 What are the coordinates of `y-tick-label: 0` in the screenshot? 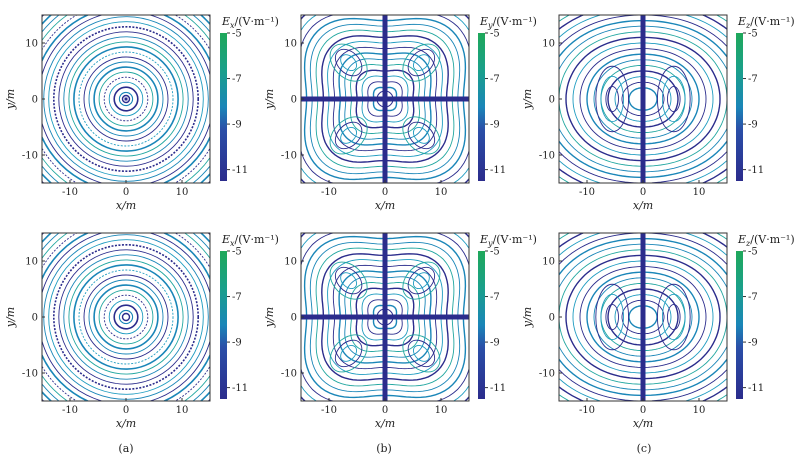 It's located at (35, 318).